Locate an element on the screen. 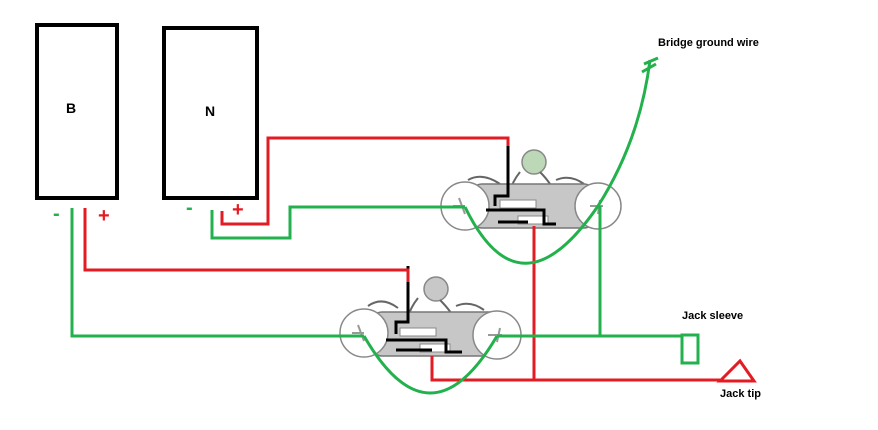  bridge-pickup is located at coordinates (77, 111).